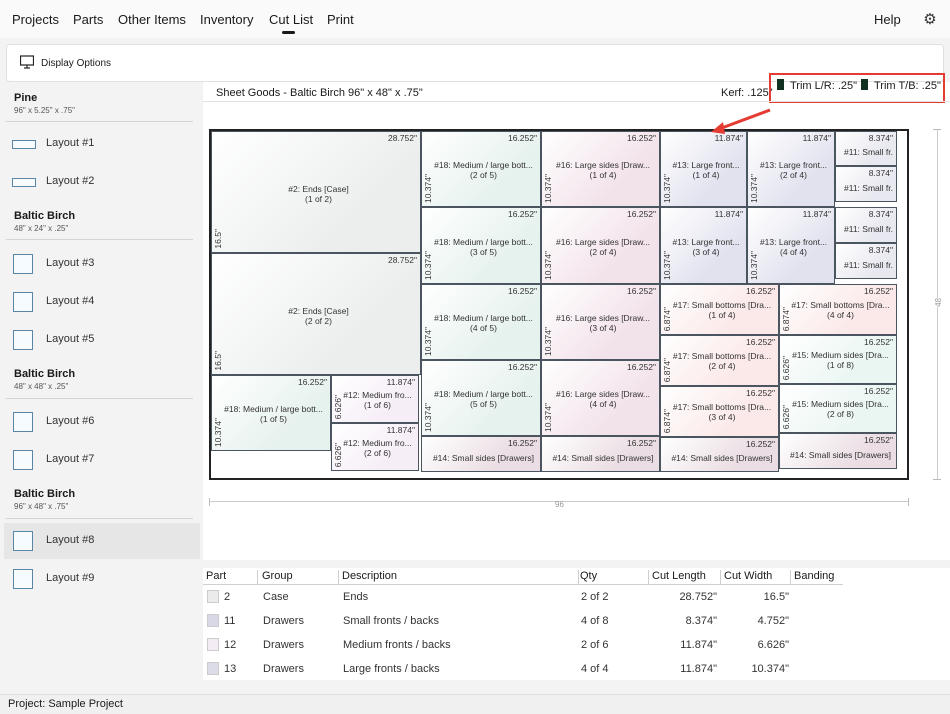 The height and width of the screenshot is (714, 950). Describe the element at coordinates (102, 460) in the screenshot. I see `layout-item-7: Layout #7` at that location.